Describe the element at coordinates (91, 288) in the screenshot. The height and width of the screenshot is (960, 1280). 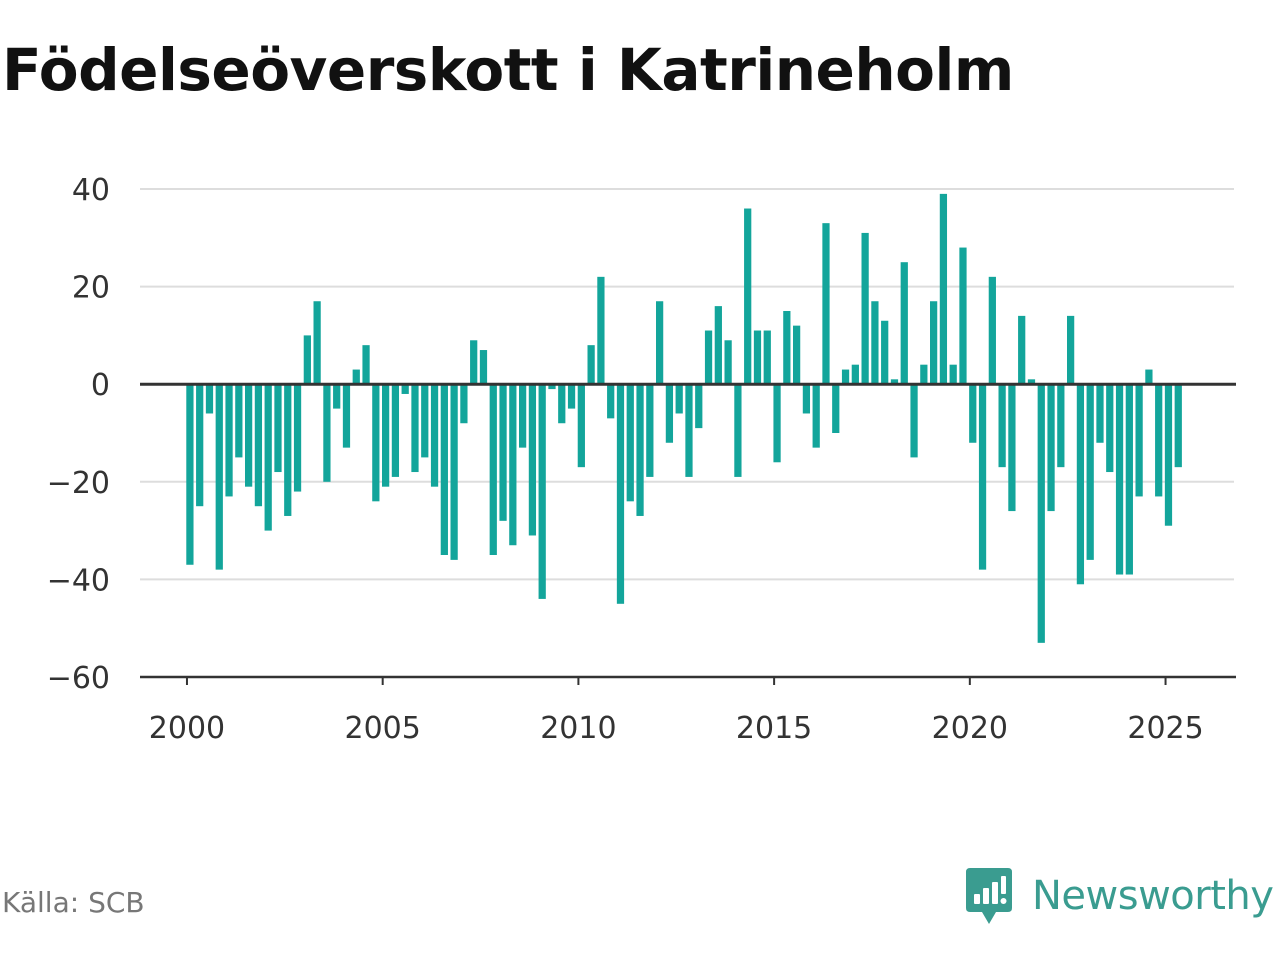
I see `y-tick-label: 20` at that location.